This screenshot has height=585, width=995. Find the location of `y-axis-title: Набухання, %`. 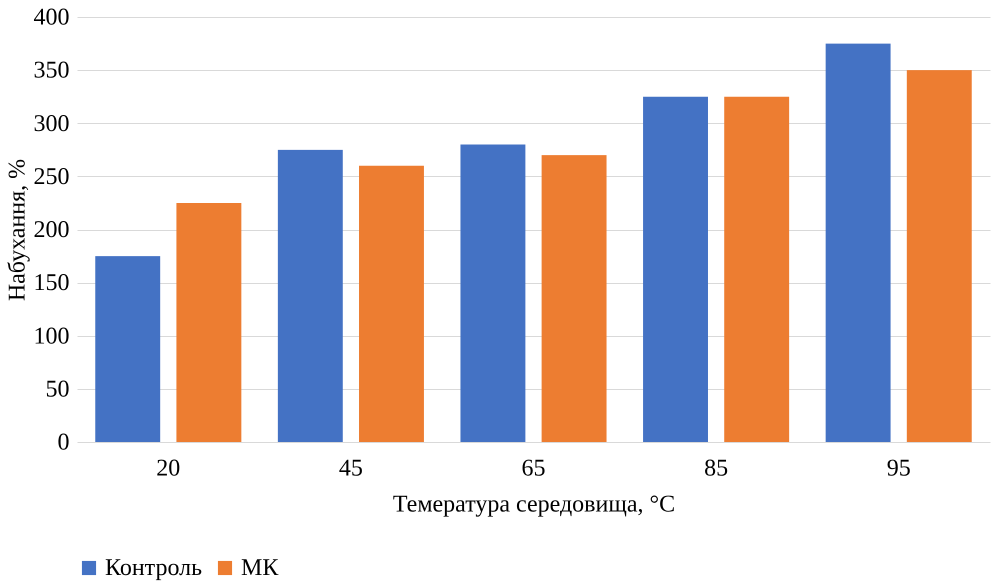

y-axis-title: Набухання, % is located at coordinates (17, 230).